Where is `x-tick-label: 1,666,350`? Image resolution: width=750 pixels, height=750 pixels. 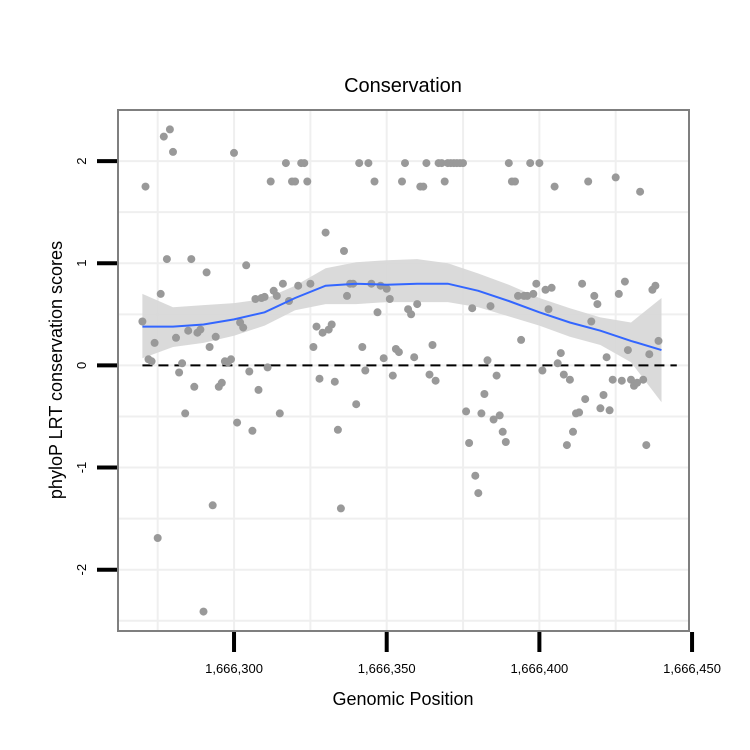 x-tick-label: 1,666,350 is located at coordinates (387, 668).